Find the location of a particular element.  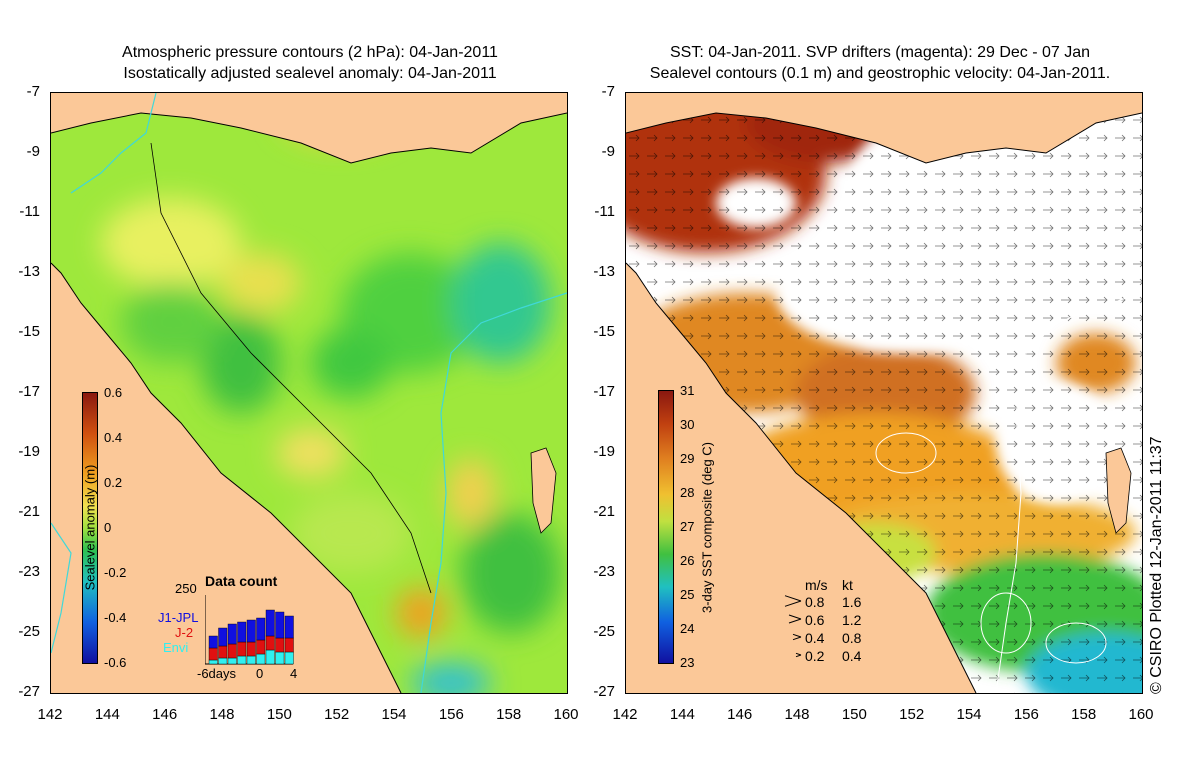

lat-label-left: -13 is located at coordinates (29, 271).